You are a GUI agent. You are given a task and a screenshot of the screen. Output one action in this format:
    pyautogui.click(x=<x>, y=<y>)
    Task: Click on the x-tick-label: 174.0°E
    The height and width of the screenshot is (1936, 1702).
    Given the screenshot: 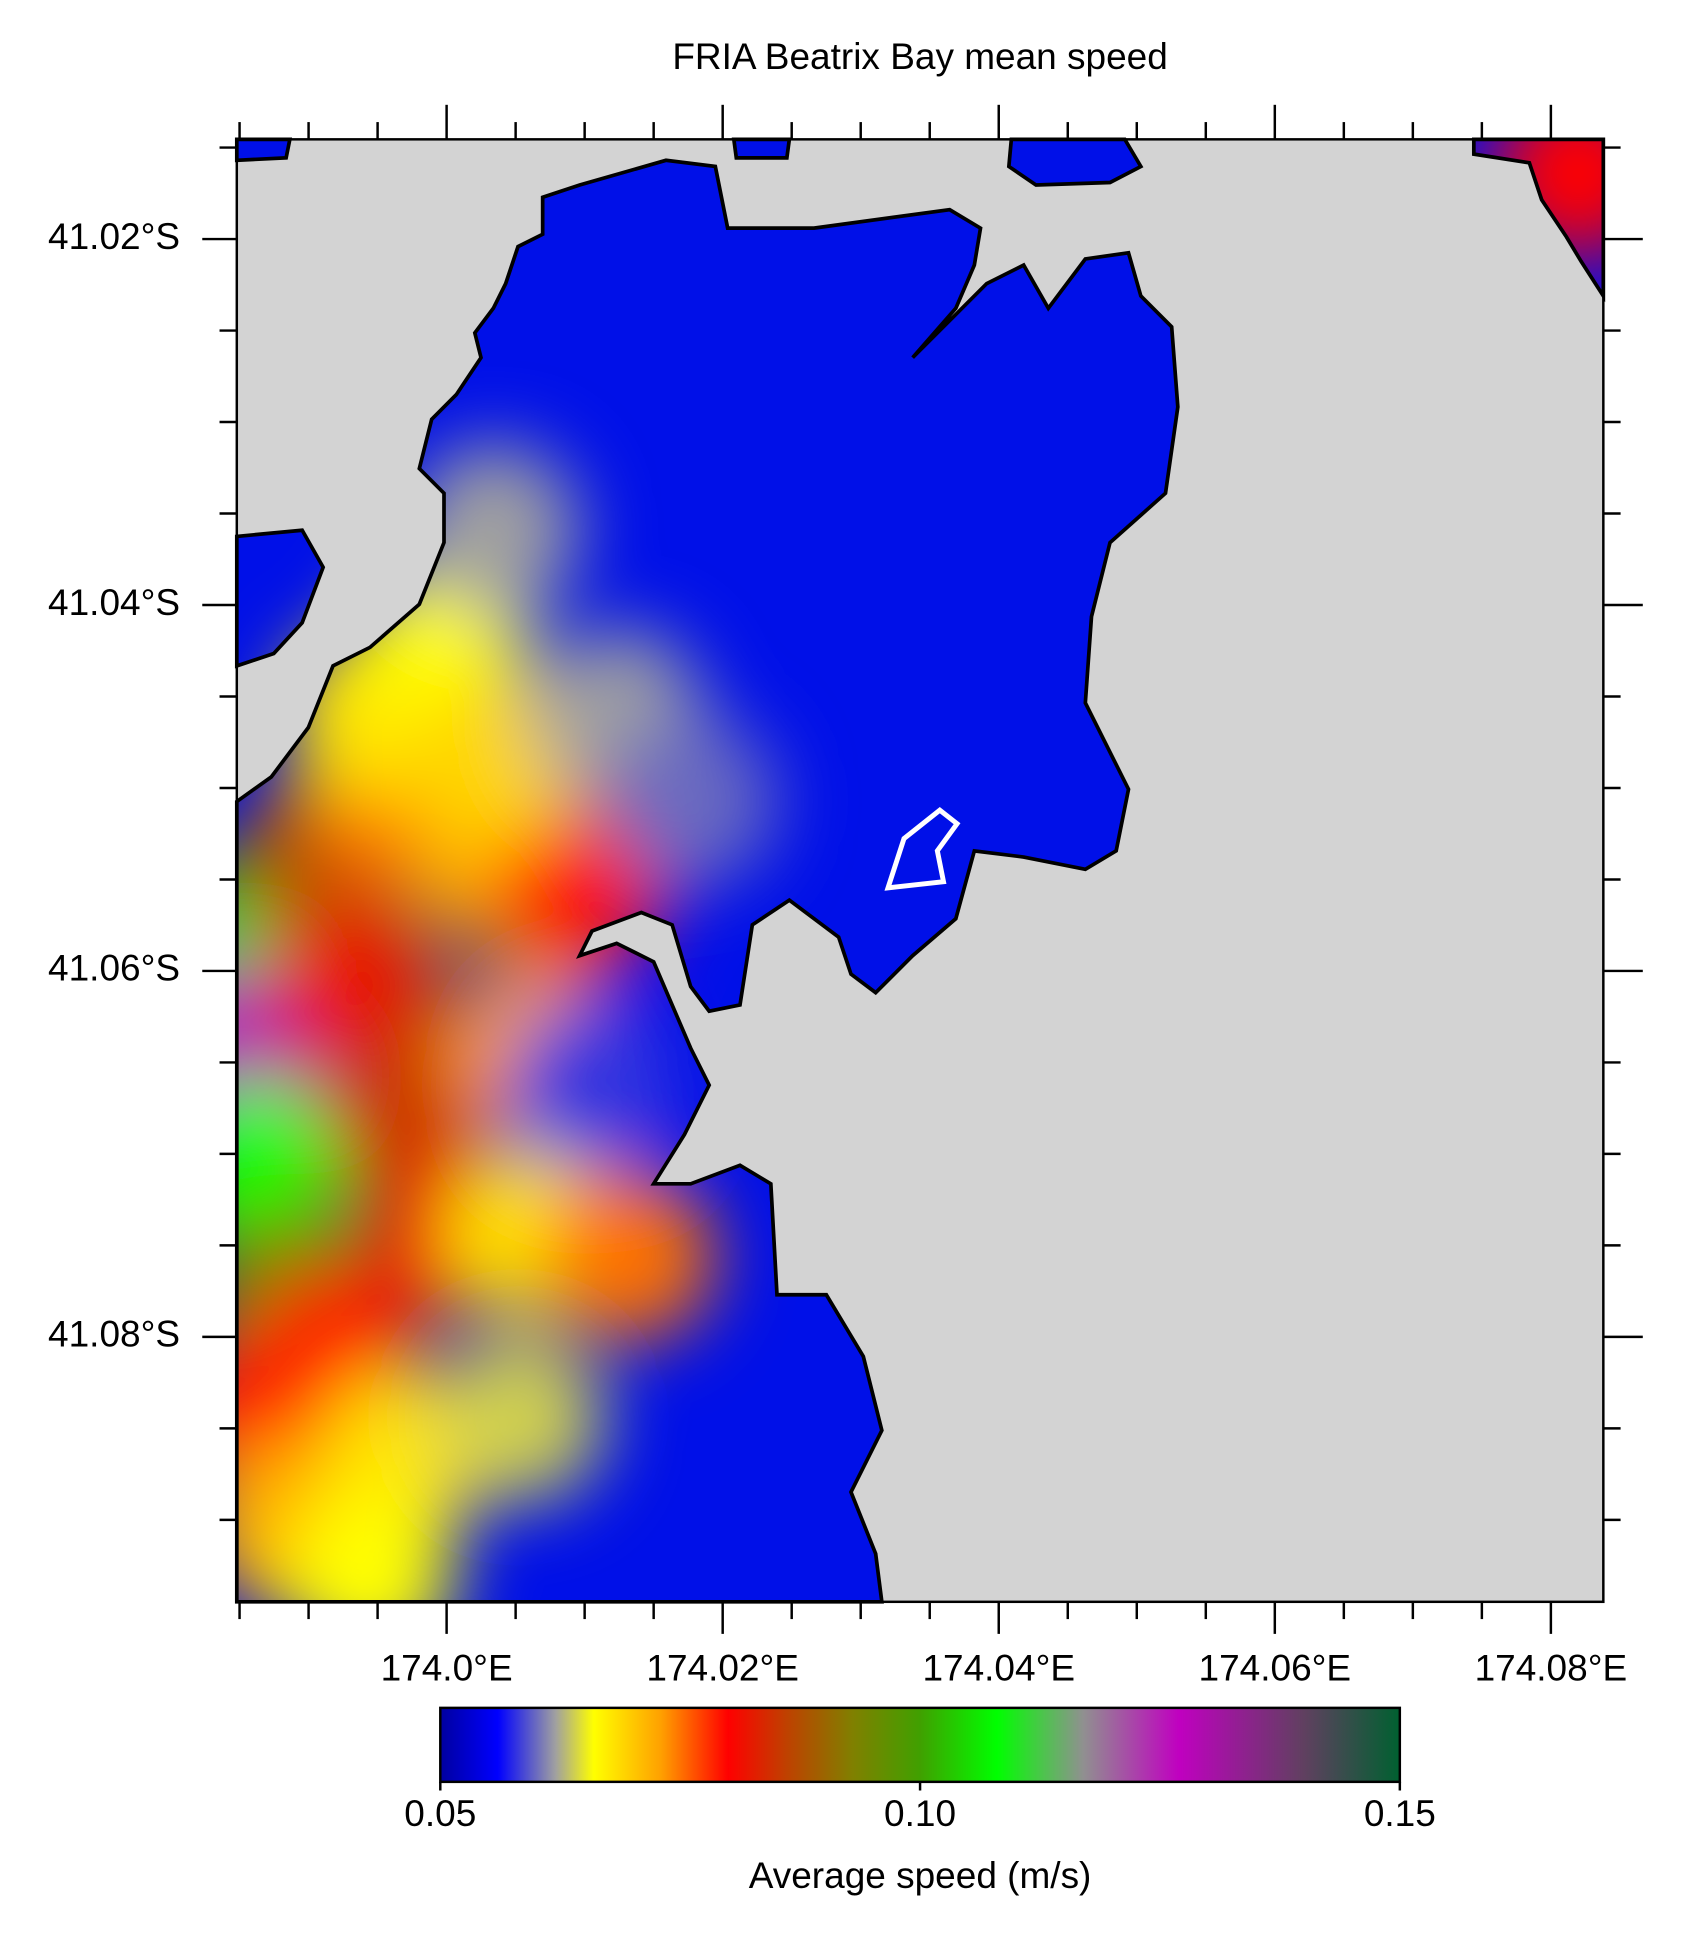 What is the action you would take?
    pyautogui.click(x=447, y=1668)
    